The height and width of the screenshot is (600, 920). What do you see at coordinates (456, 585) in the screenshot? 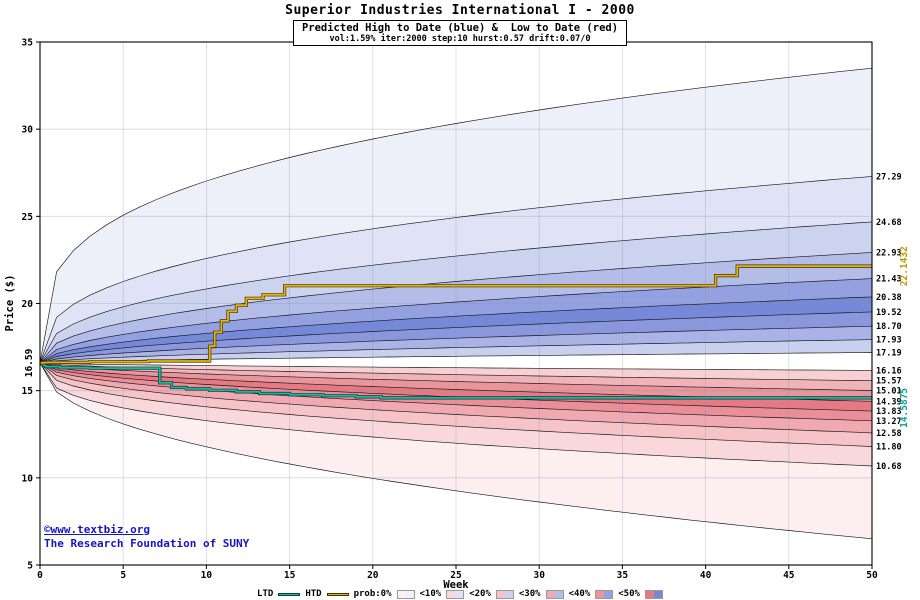
I see `x-axis-title: Week` at bounding box center [456, 585].